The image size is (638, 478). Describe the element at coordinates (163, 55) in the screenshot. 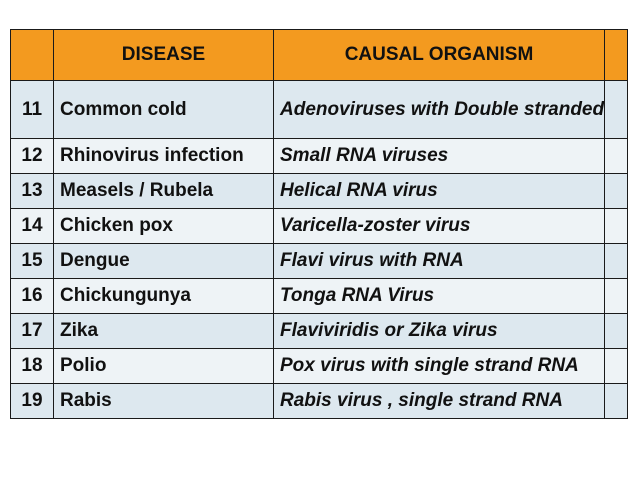

I see `header-disease: DISEASE` at that location.